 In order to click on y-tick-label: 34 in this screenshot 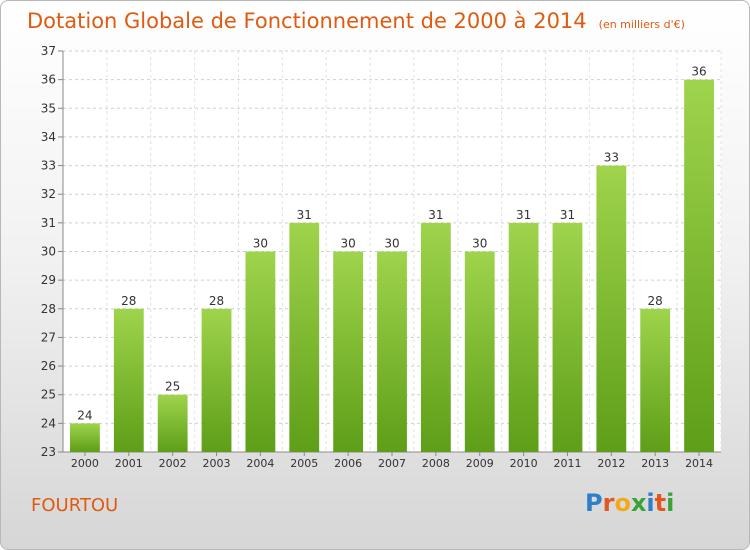, I will do `click(48, 137)`.